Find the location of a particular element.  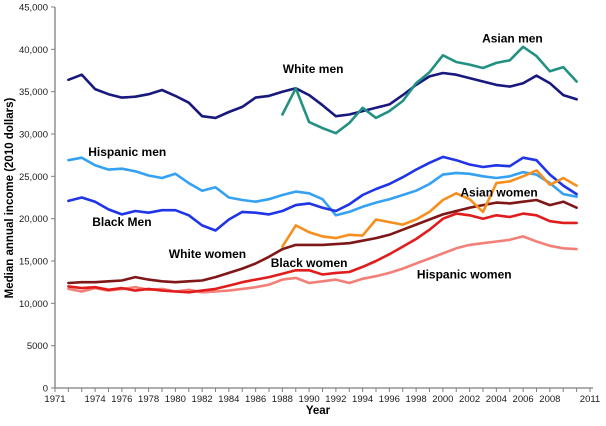

x-tick-label: 1988 is located at coordinates (282, 399).